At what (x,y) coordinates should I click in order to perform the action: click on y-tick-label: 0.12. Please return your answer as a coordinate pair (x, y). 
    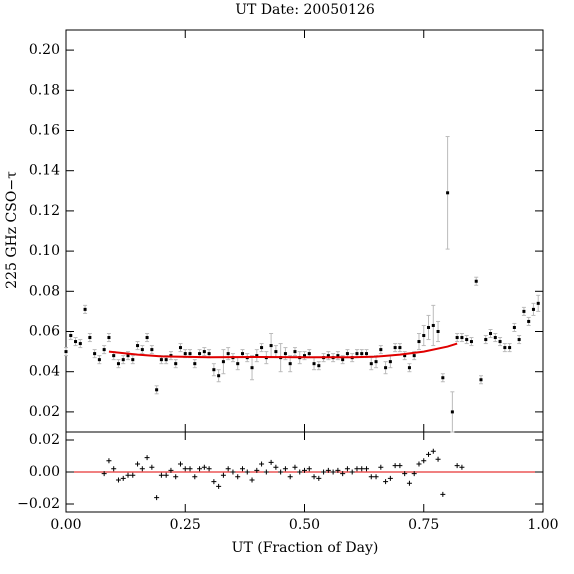
    Looking at the image, I should click on (44, 211).